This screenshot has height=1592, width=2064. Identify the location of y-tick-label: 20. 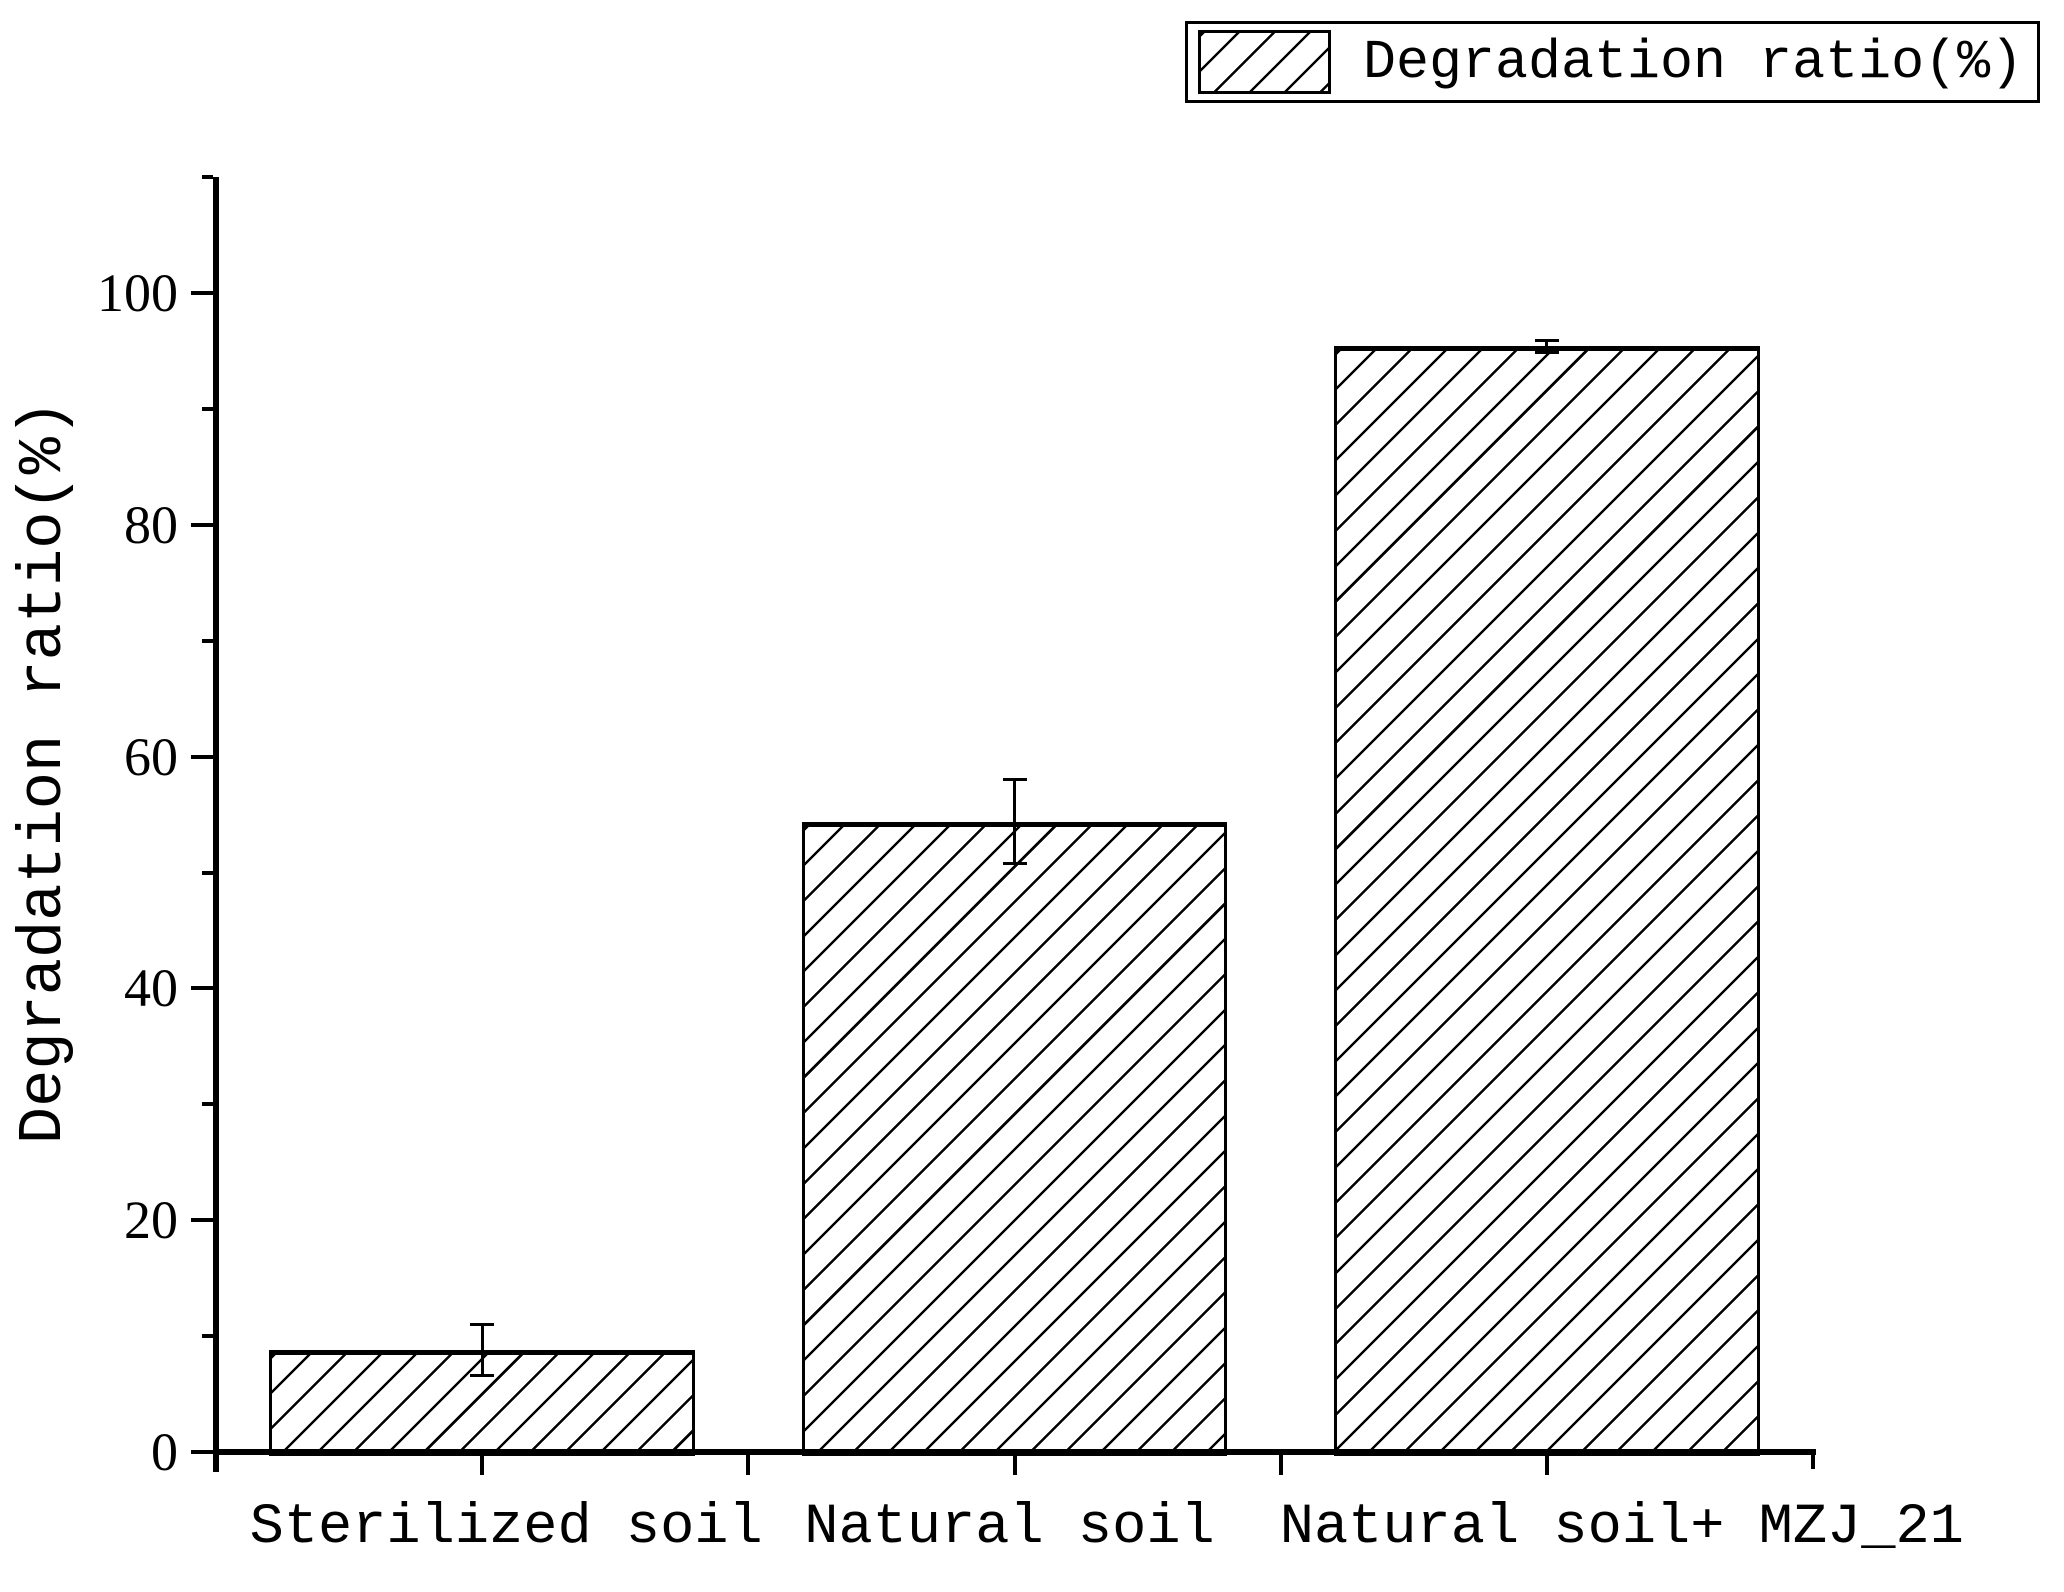
(151, 1220).